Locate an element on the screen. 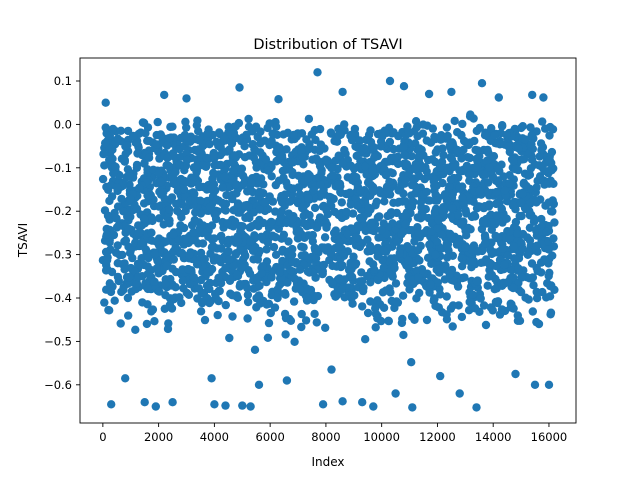 The width and height of the screenshot is (640, 480). y-tick-label: −0.4 is located at coordinates (58, 298).